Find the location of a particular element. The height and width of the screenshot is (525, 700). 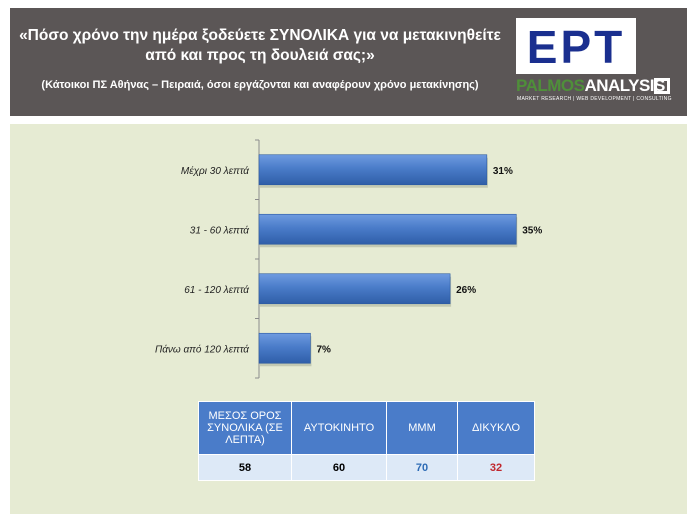

table-value-average: 58 is located at coordinates (245, 467).